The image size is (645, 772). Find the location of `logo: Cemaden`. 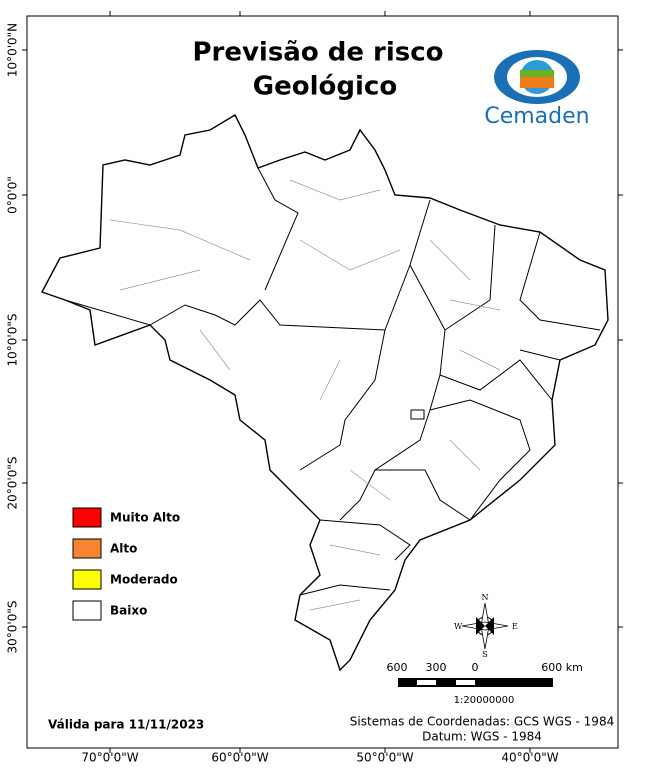

logo: Cemaden is located at coordinates (537, 89).